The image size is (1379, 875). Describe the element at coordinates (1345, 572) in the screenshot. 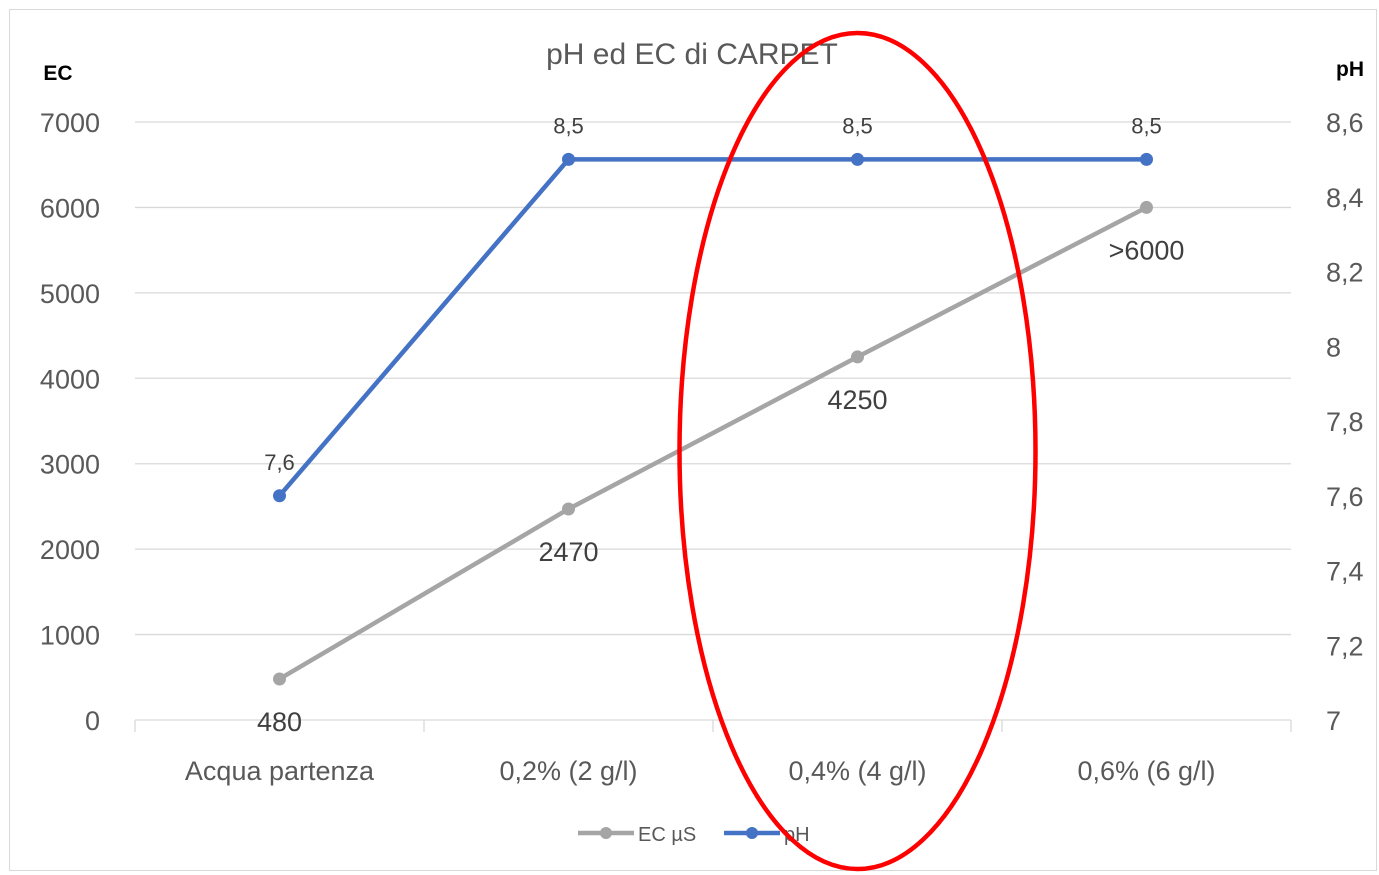

I see `y-right-tick-label: 7,4` at that location.